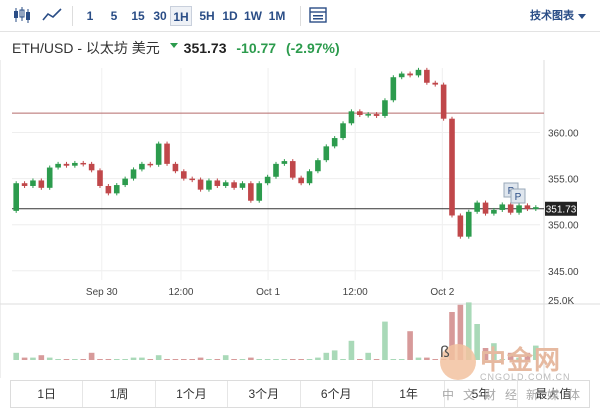 This screenshot has width=600, height=416. I want to click on y-tick-label: 355.00, so click(563, 180).